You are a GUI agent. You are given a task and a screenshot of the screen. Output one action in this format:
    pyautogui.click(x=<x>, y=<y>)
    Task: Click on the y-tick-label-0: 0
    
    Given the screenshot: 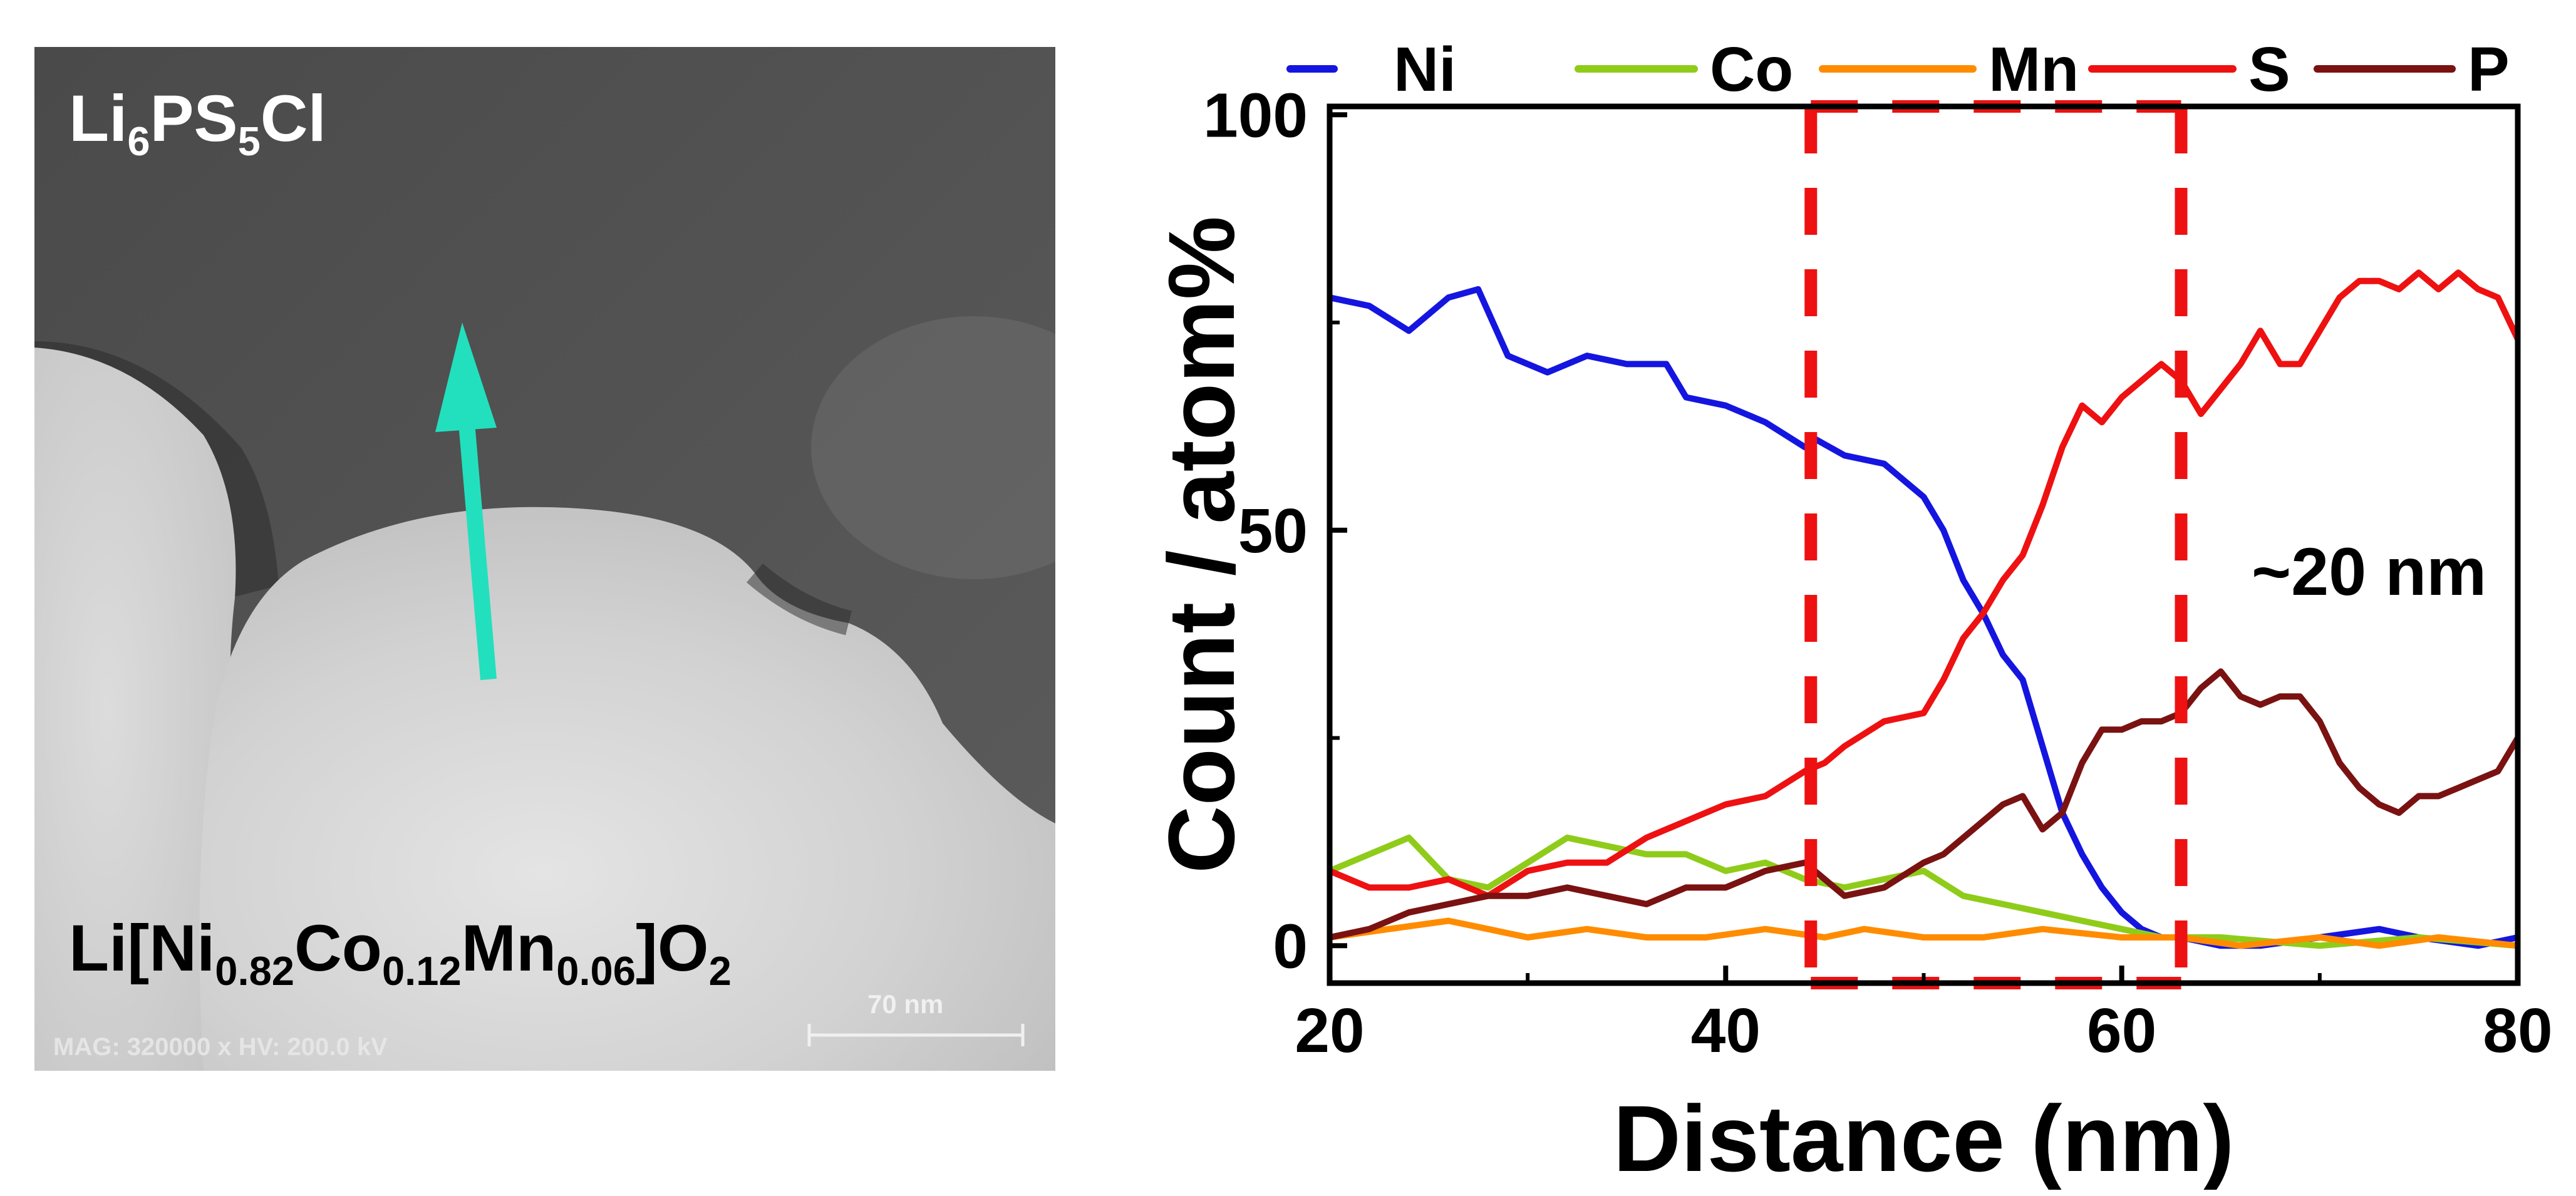 What is the action you would take?
    pyautogui.click(x=1290, y=946)
    